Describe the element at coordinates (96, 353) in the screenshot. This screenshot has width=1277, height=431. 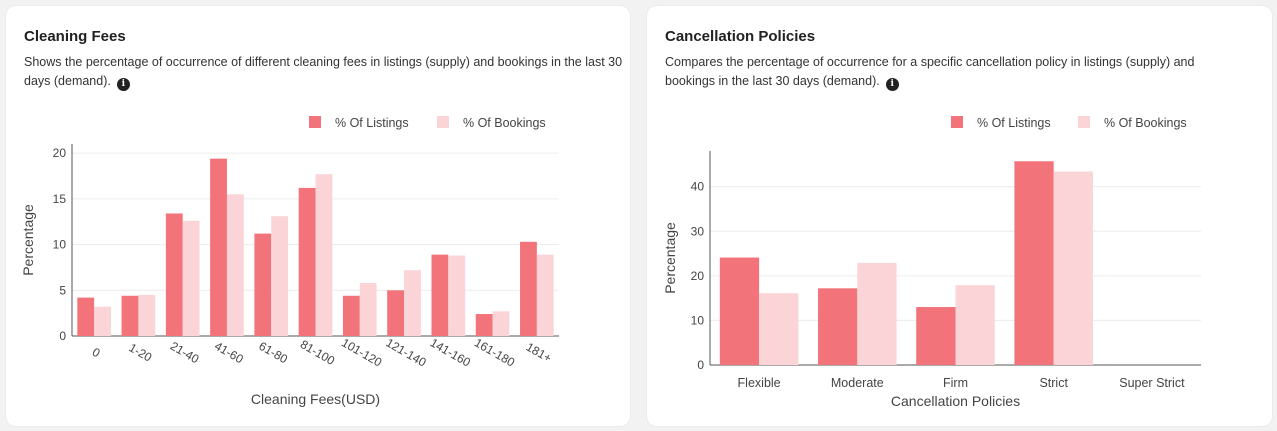
I see `x-tick-label: 0` at that location.